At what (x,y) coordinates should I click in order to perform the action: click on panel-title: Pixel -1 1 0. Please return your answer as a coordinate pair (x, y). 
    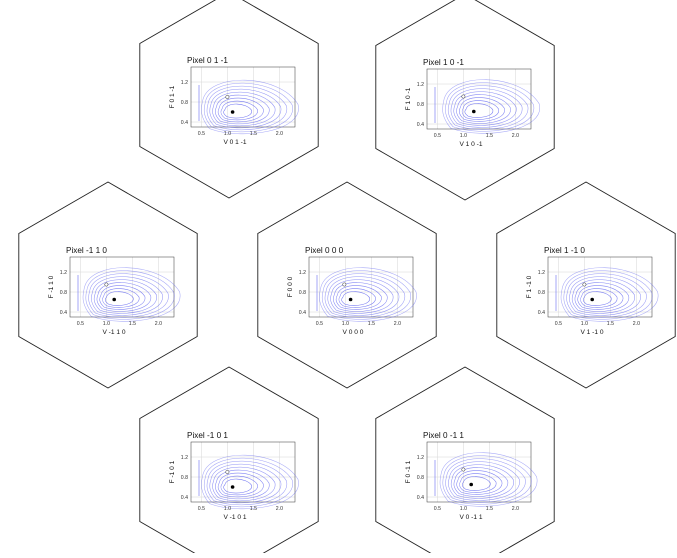
    Looking at the image, I should click on (86, 250).